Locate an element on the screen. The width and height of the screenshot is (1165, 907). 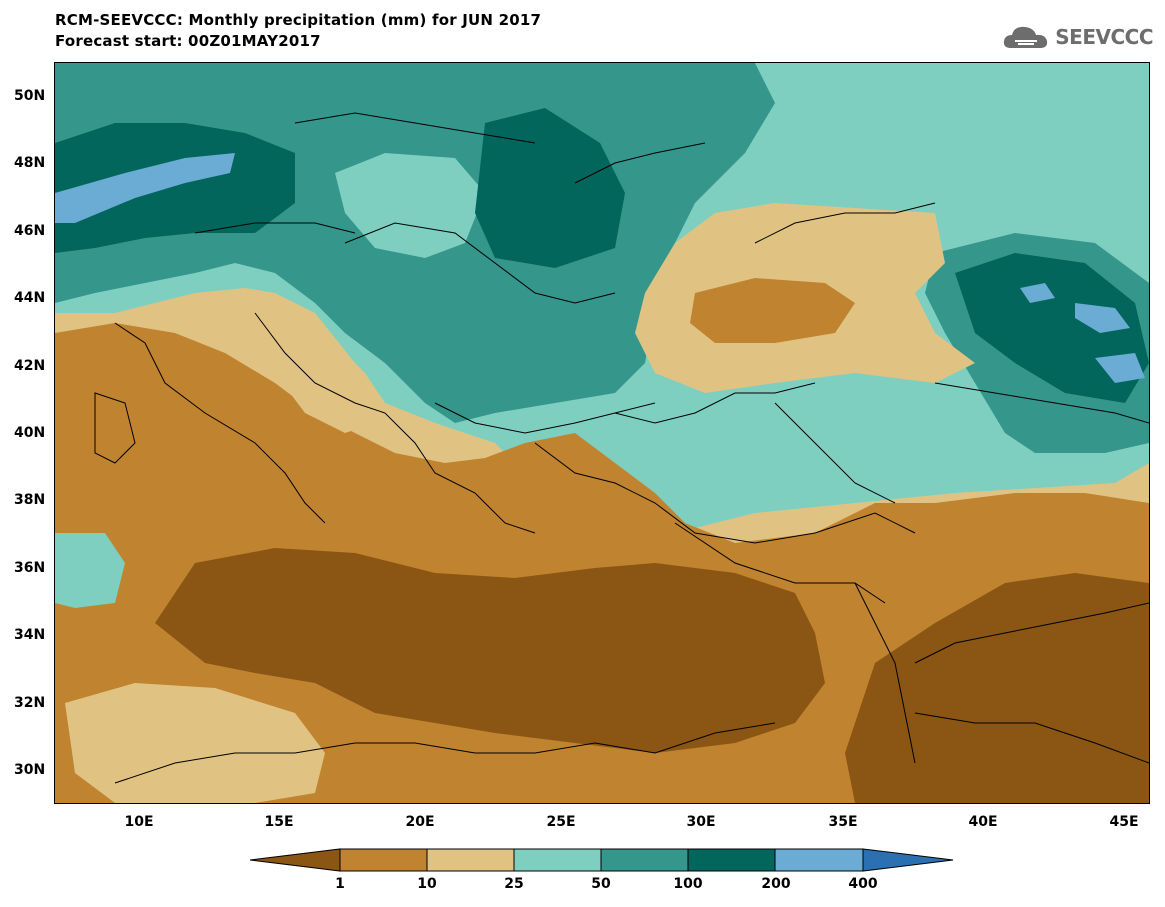
lat-label-42n: 42N is located at coordinates (30, 366).